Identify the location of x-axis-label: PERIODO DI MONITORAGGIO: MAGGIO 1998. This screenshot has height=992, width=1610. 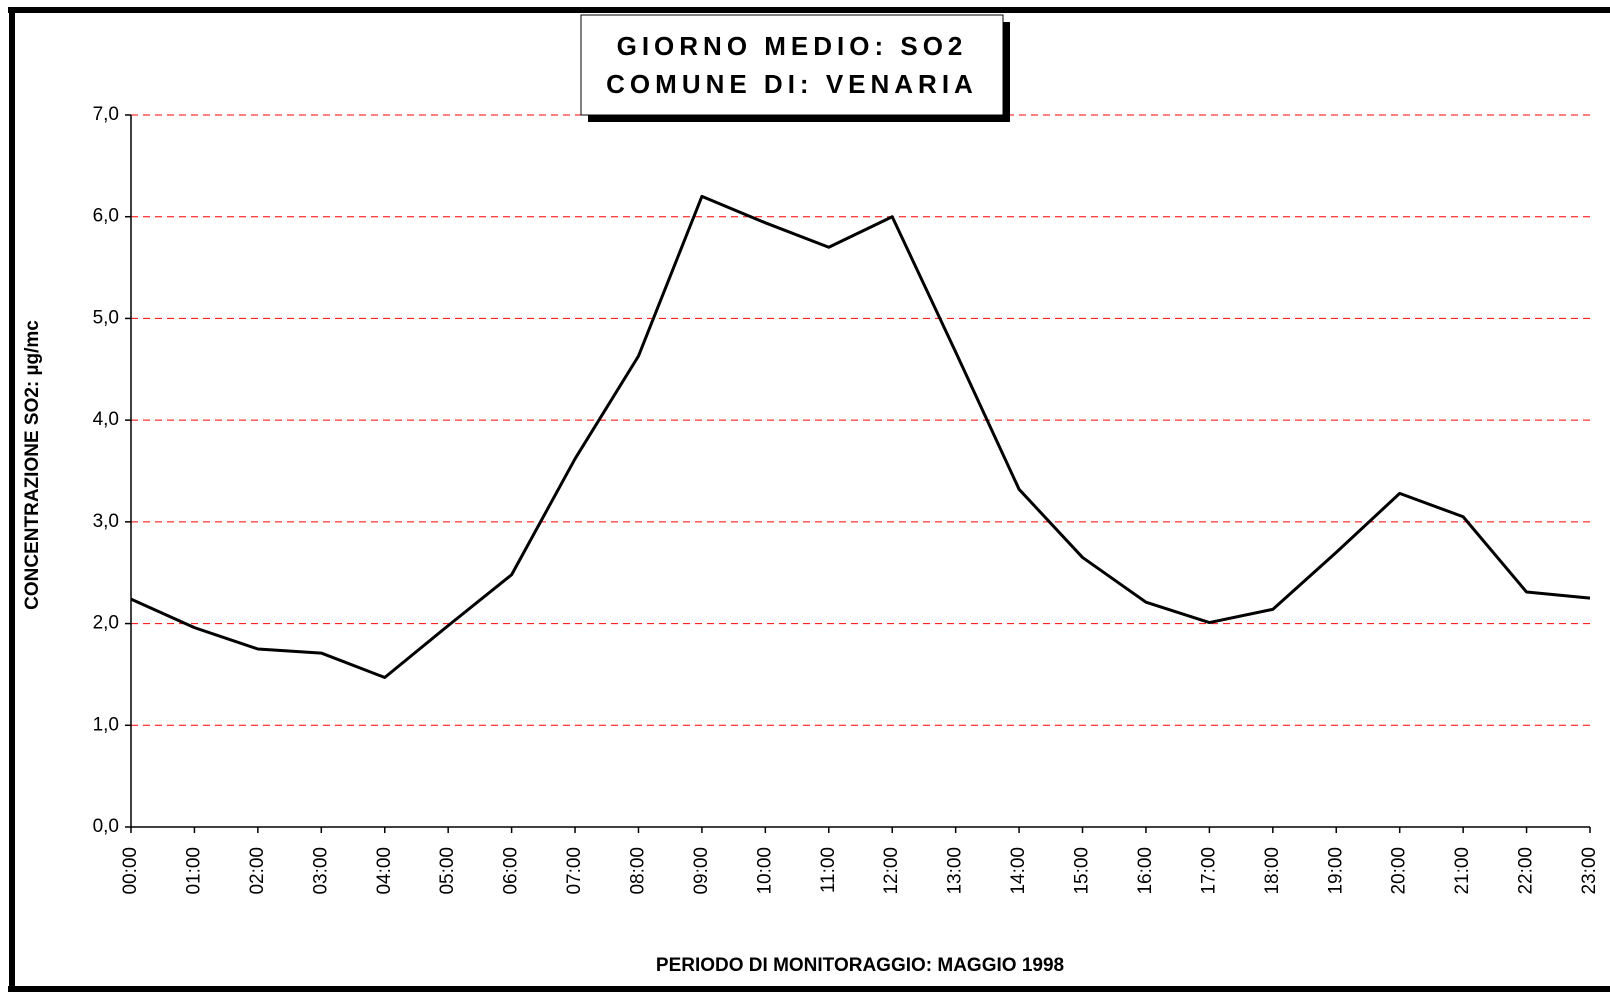
(860, 965).